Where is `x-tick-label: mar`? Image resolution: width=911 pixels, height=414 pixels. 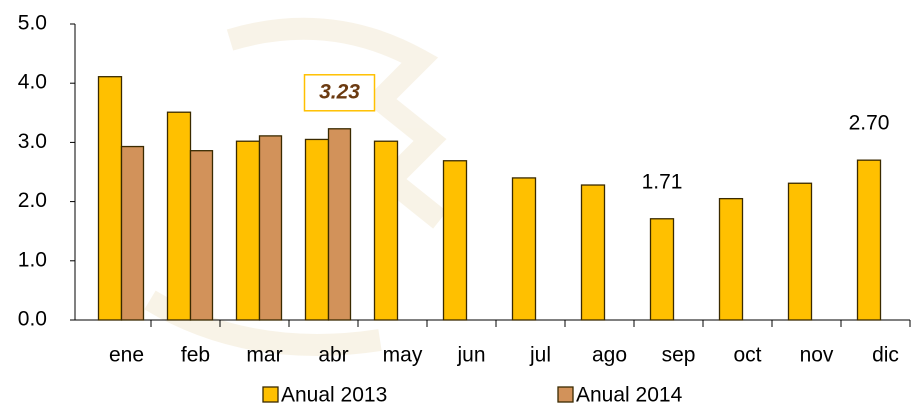 x-tick-label: mar is located at coordinates (264, 355).